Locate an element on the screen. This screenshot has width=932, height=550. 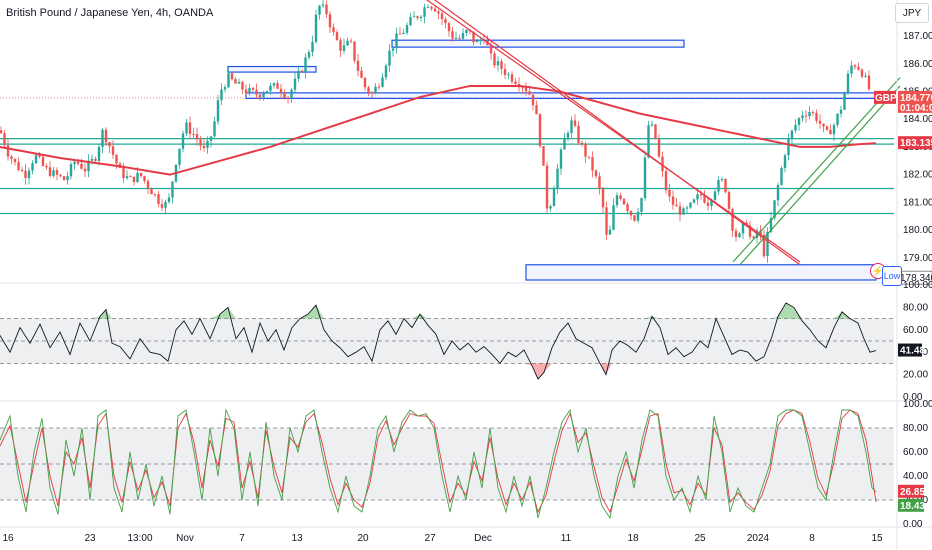
low-value-label: 178.340 is located at coordinates (916, 278).